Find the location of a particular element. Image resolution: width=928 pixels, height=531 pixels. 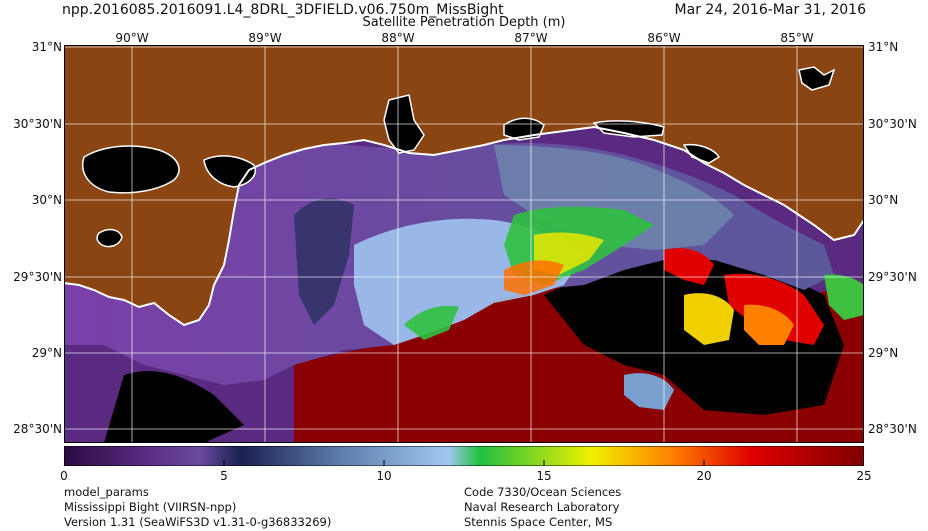

choctawhatchee-bay is located at coordinates (628, 129).